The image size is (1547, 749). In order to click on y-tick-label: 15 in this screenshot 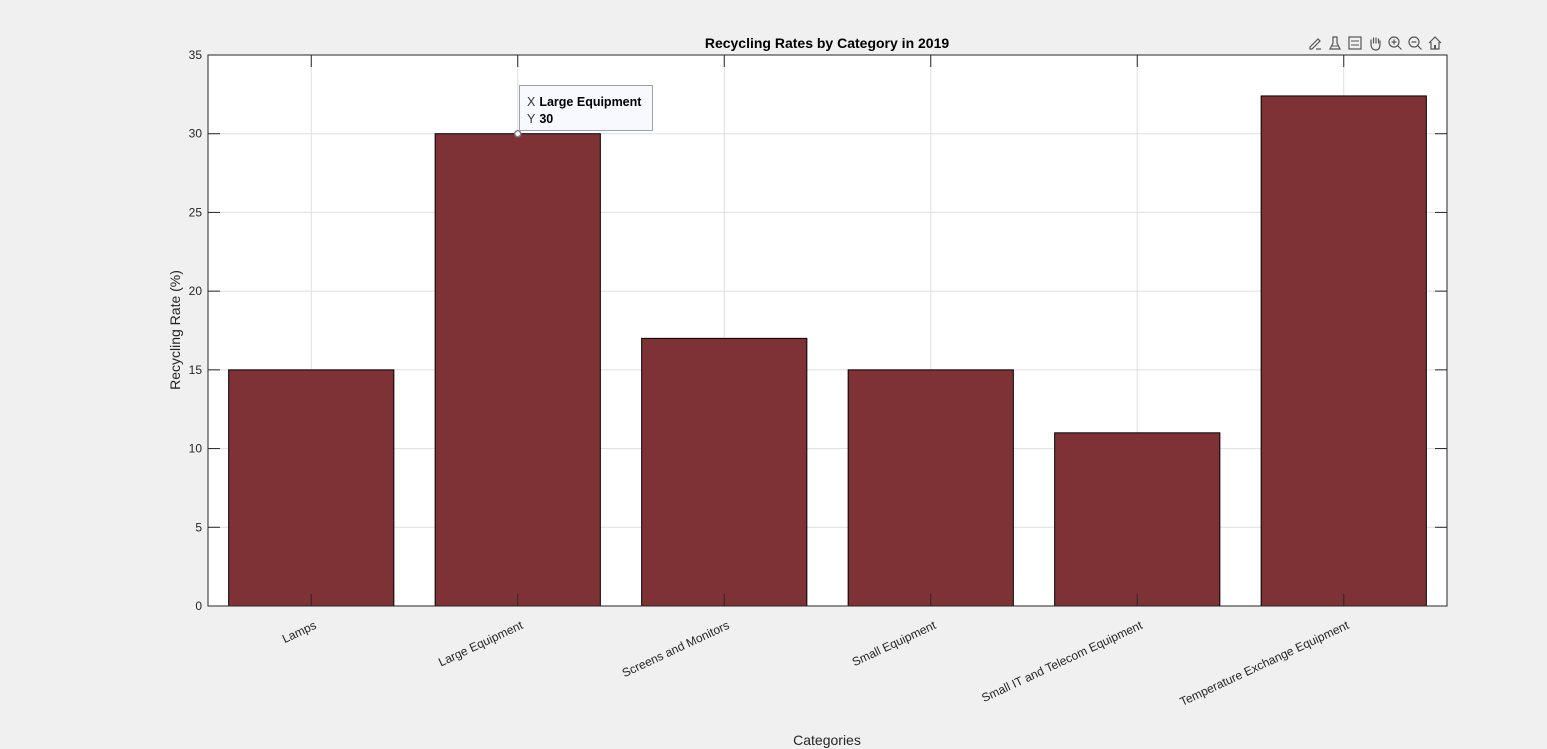, I will do `click(196, 370)`.